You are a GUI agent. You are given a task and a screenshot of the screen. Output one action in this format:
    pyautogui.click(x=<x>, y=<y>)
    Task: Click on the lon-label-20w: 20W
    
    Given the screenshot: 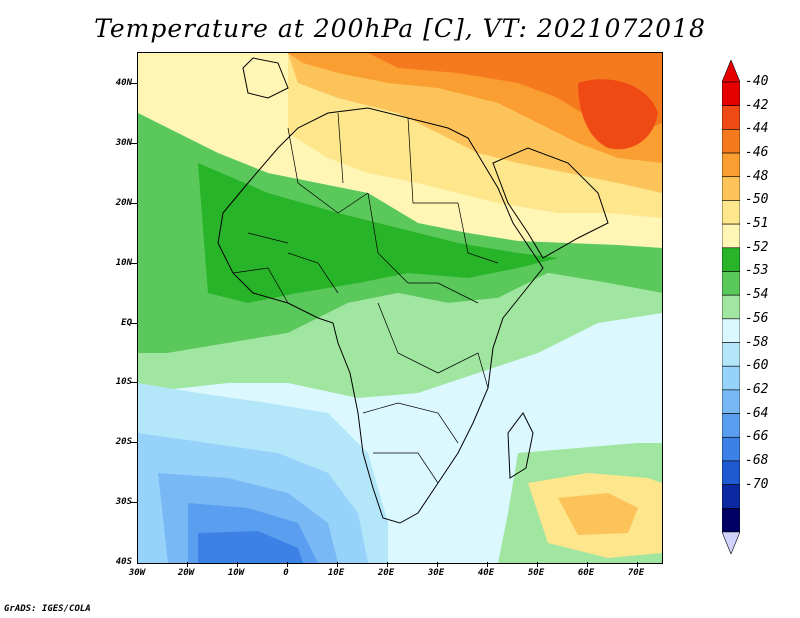 What is the action you would take?
    pyautogui.click(x=186, y=573)
    